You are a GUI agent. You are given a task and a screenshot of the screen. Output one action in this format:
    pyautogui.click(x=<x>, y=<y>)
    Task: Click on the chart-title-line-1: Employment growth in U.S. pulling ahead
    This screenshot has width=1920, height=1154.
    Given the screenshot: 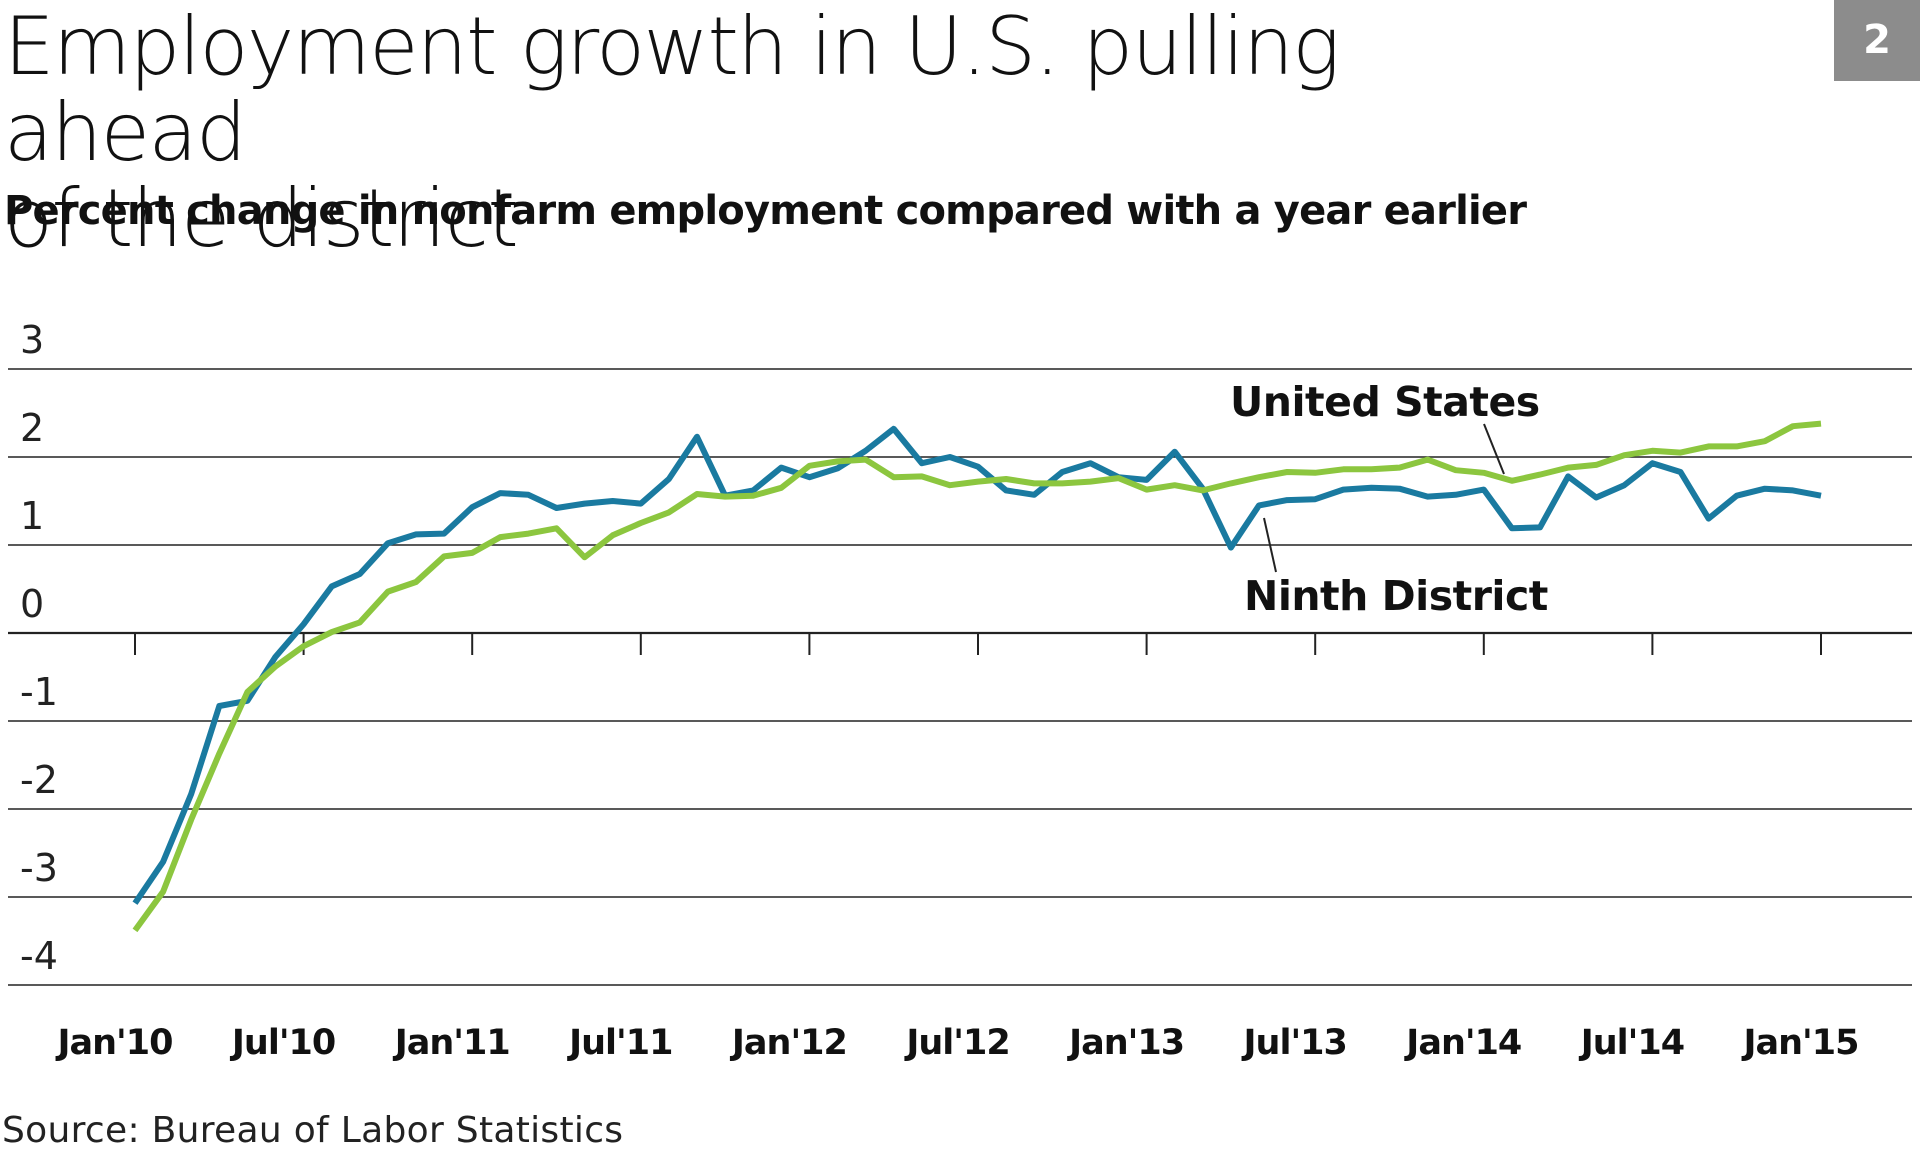 What is the action you would take?
    pyautogui.click(x=672, y=89)
    